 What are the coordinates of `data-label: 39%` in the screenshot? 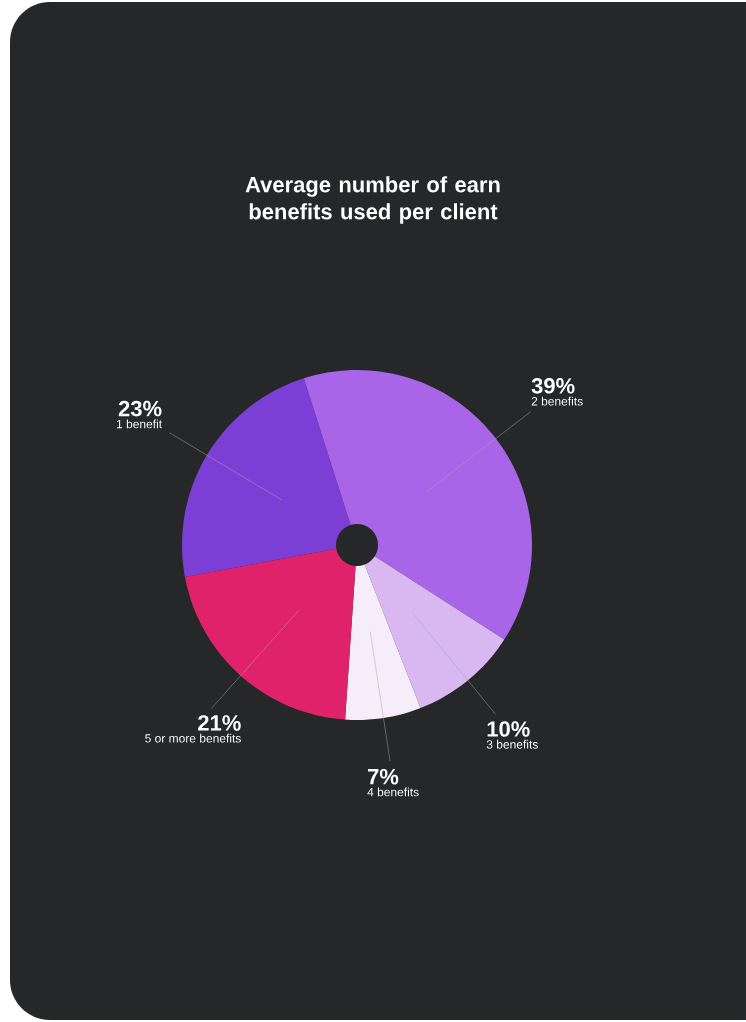 It's located at (553, 386).